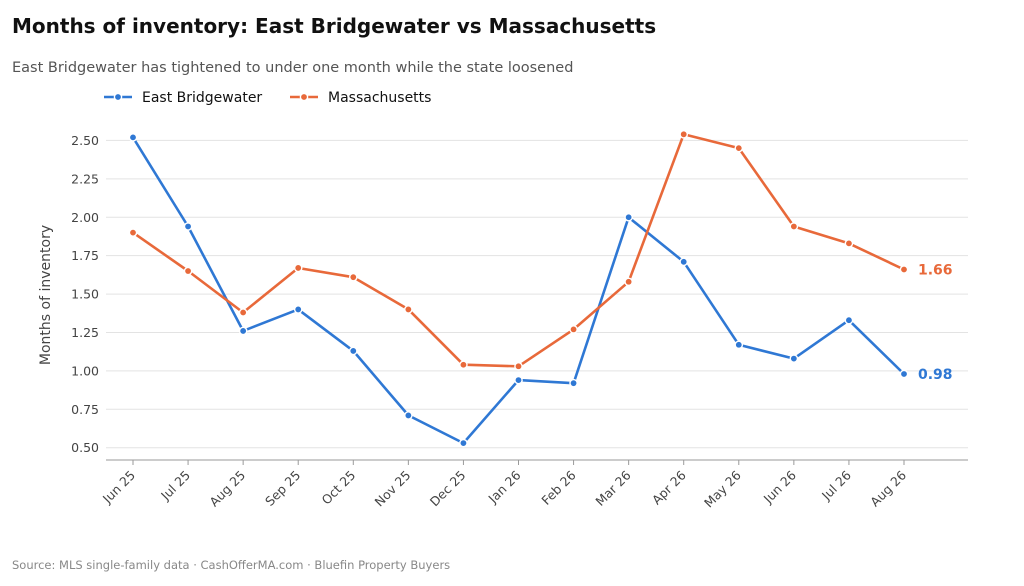  What do you see at coordinates (227, 489) in the screenshot?
I see `x-tick-label: Aug 25` at bounding box center [227, 489].